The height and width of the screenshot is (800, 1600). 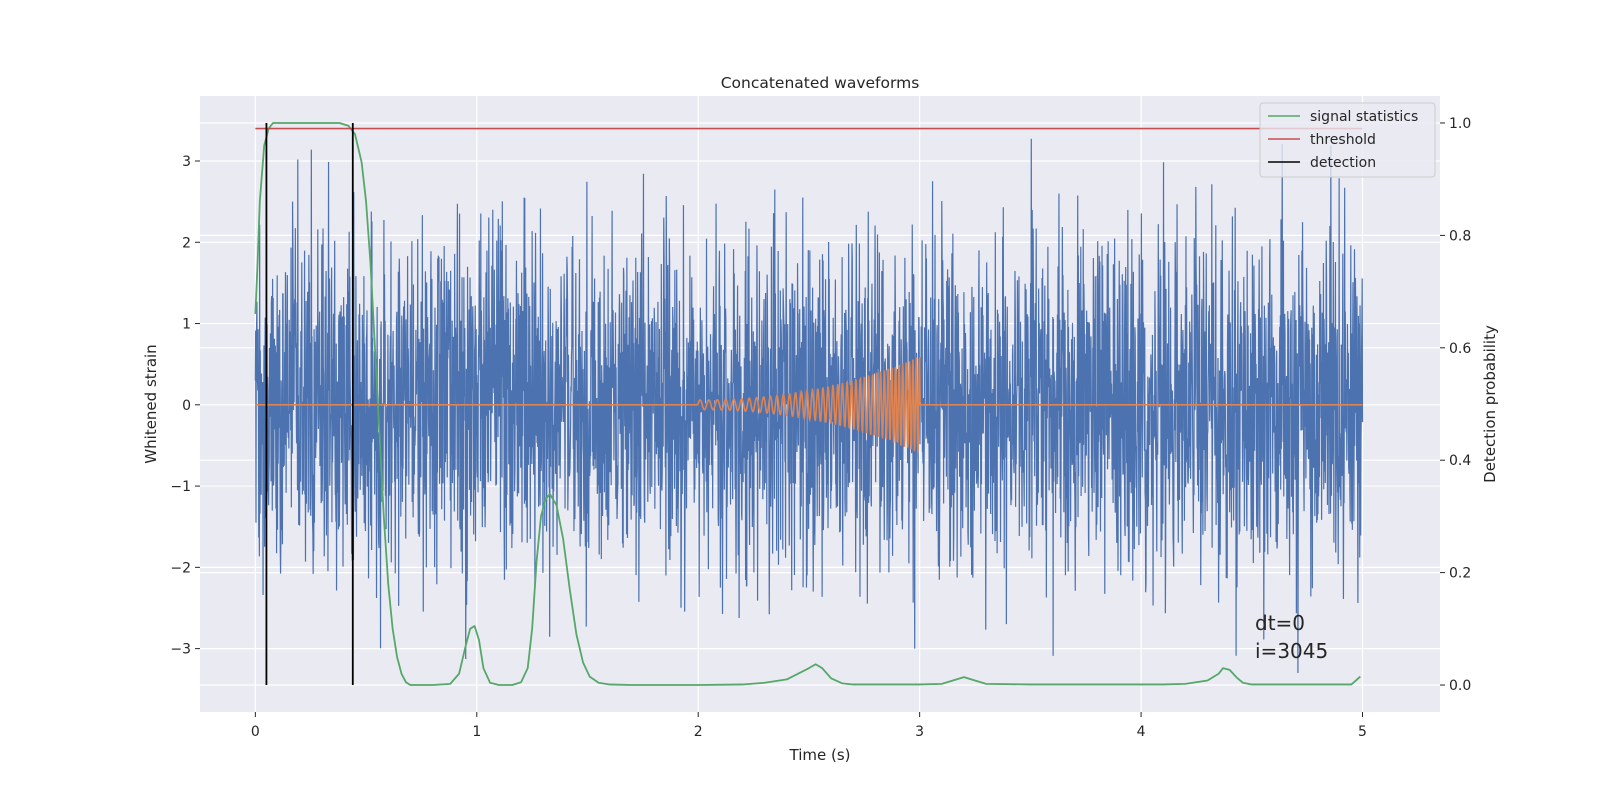 I want to click on x-tick-label: 2, so click(x=698, y=732).